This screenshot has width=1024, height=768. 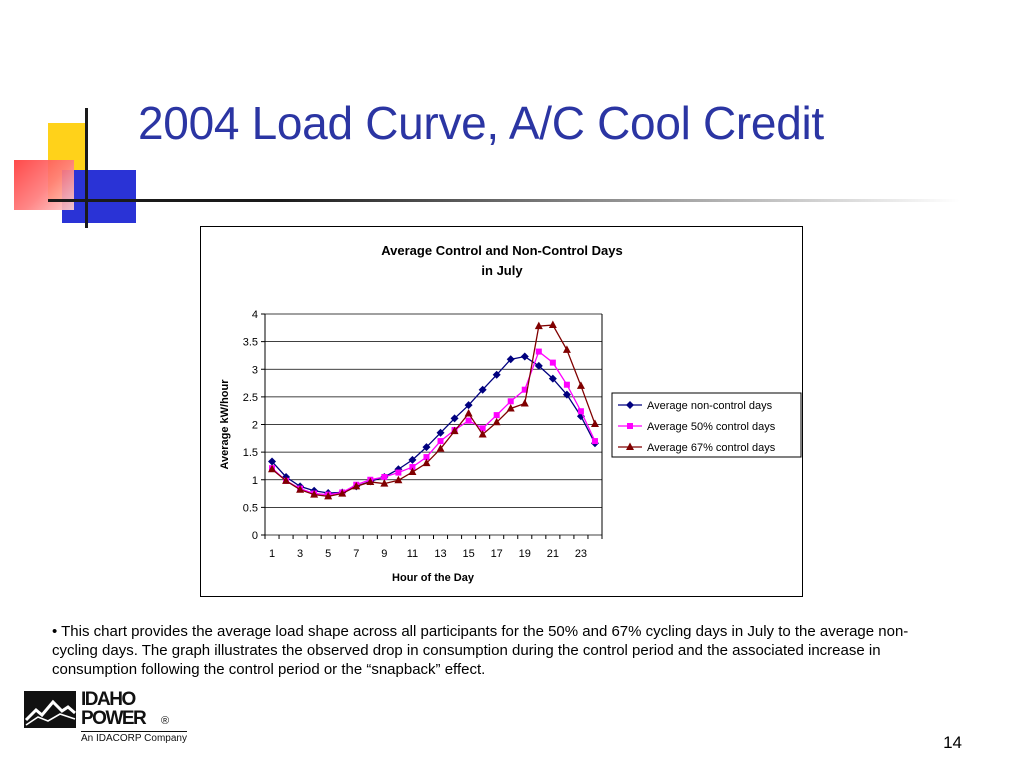 What do you see at coordinates (134, 731) in the screenshot?
I see `logo-rule` at bounding box center [134, 731].